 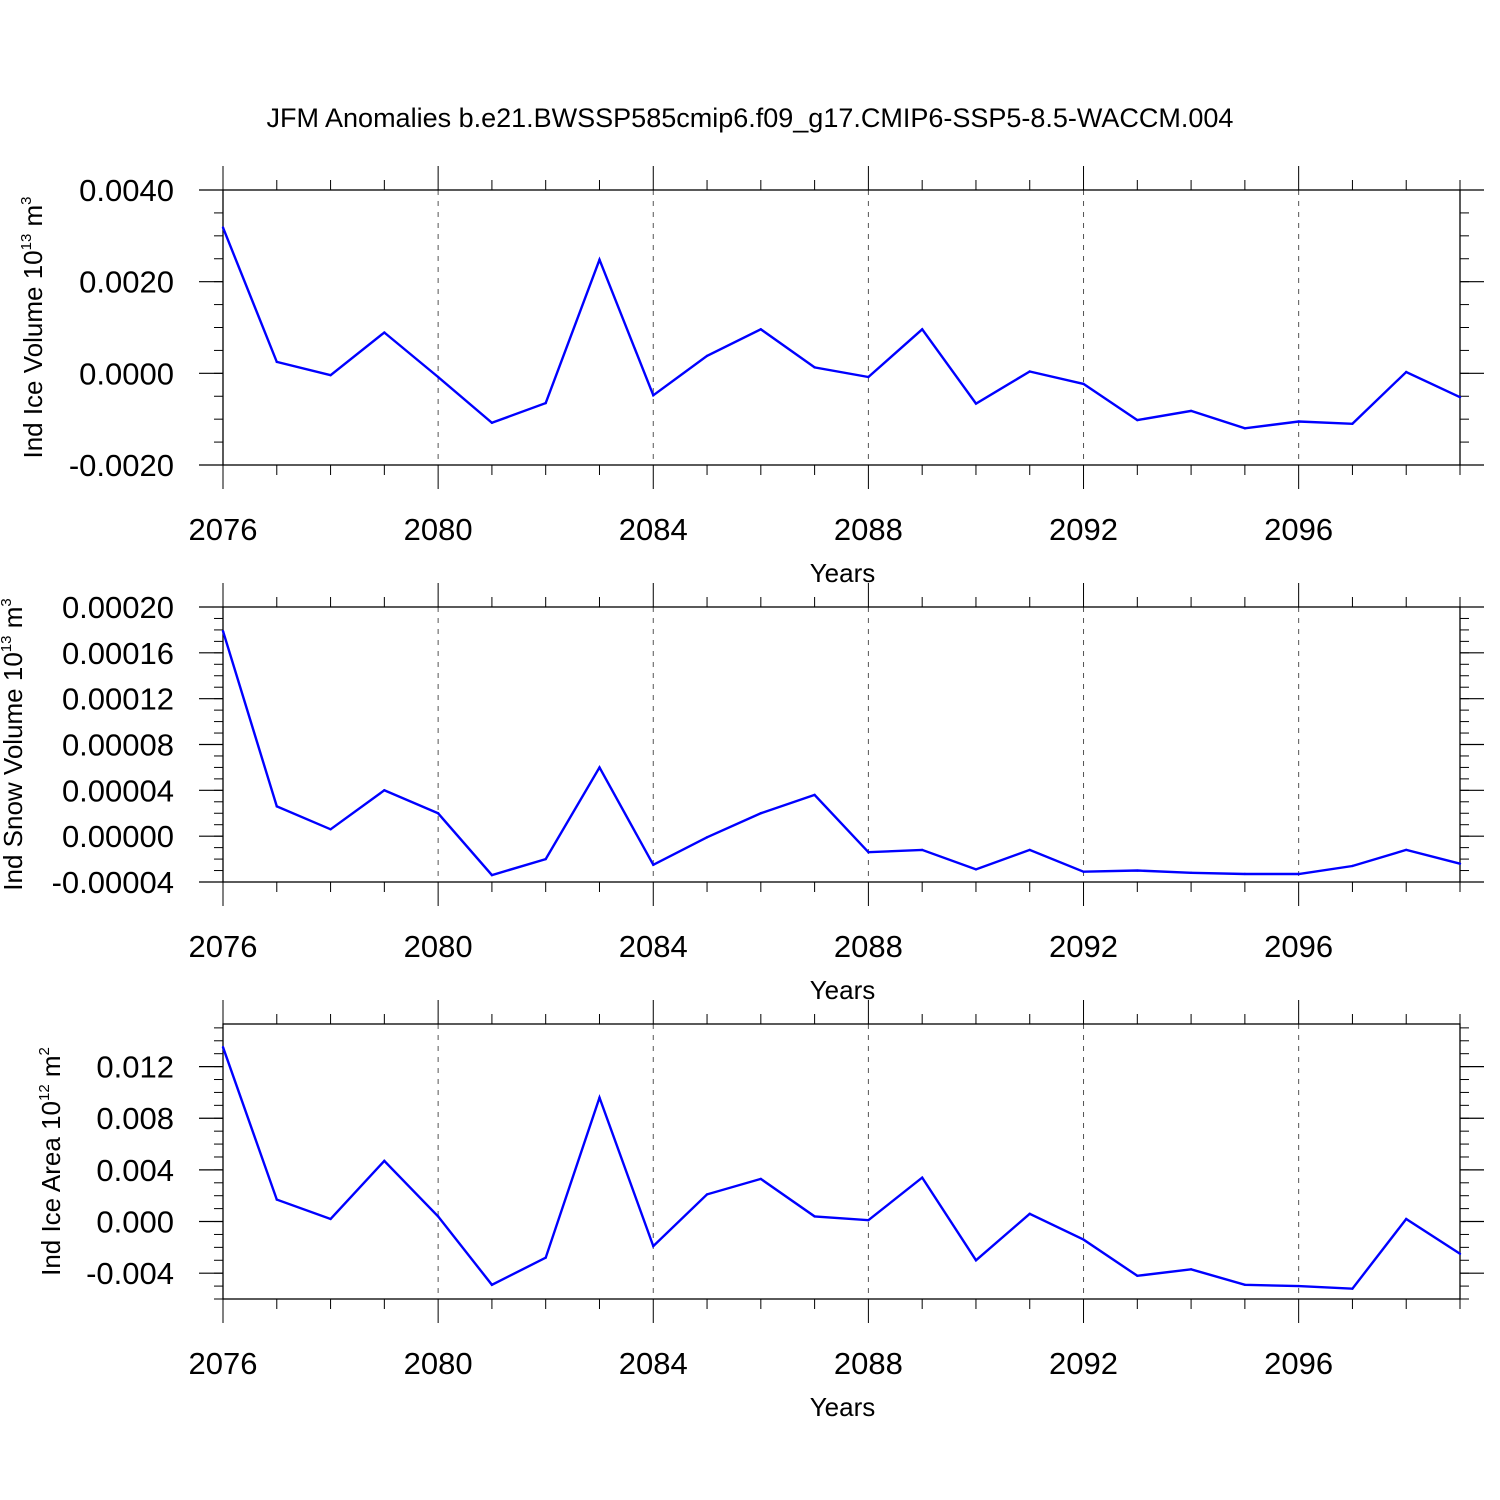 I want to click on y-tick-label: 0.00012, so click(x=118, y=699).